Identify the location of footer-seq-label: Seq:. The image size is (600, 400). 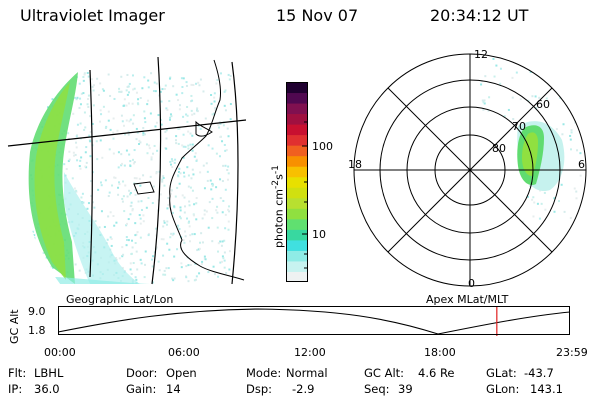
(377, 389).